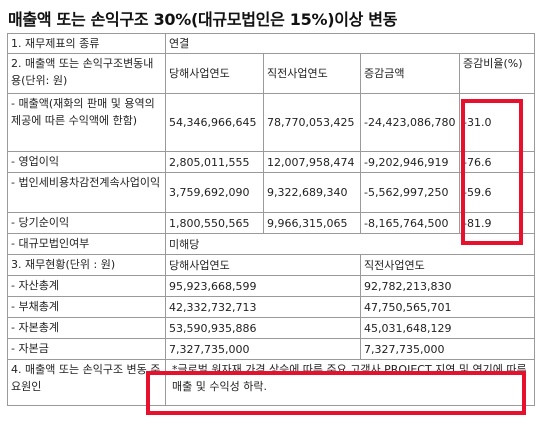 This screenshot has height=441, width=551. Describe the element at coordinates (214, 122) in the screenshot. I see `item-current: 54,346,966,645` at that location.